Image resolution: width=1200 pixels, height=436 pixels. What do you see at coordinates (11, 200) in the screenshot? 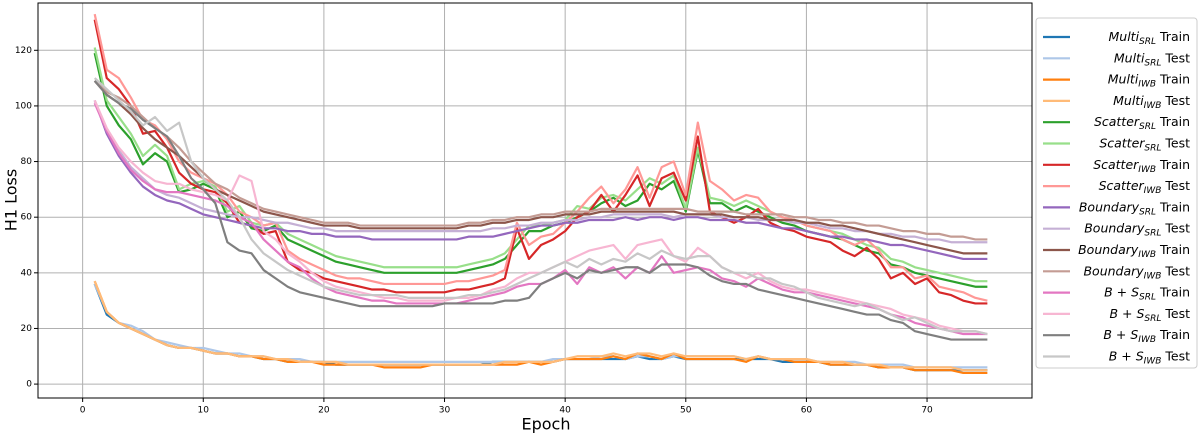
I see `y-axis-label: H1 Loss` at bounding box center [11, 200].